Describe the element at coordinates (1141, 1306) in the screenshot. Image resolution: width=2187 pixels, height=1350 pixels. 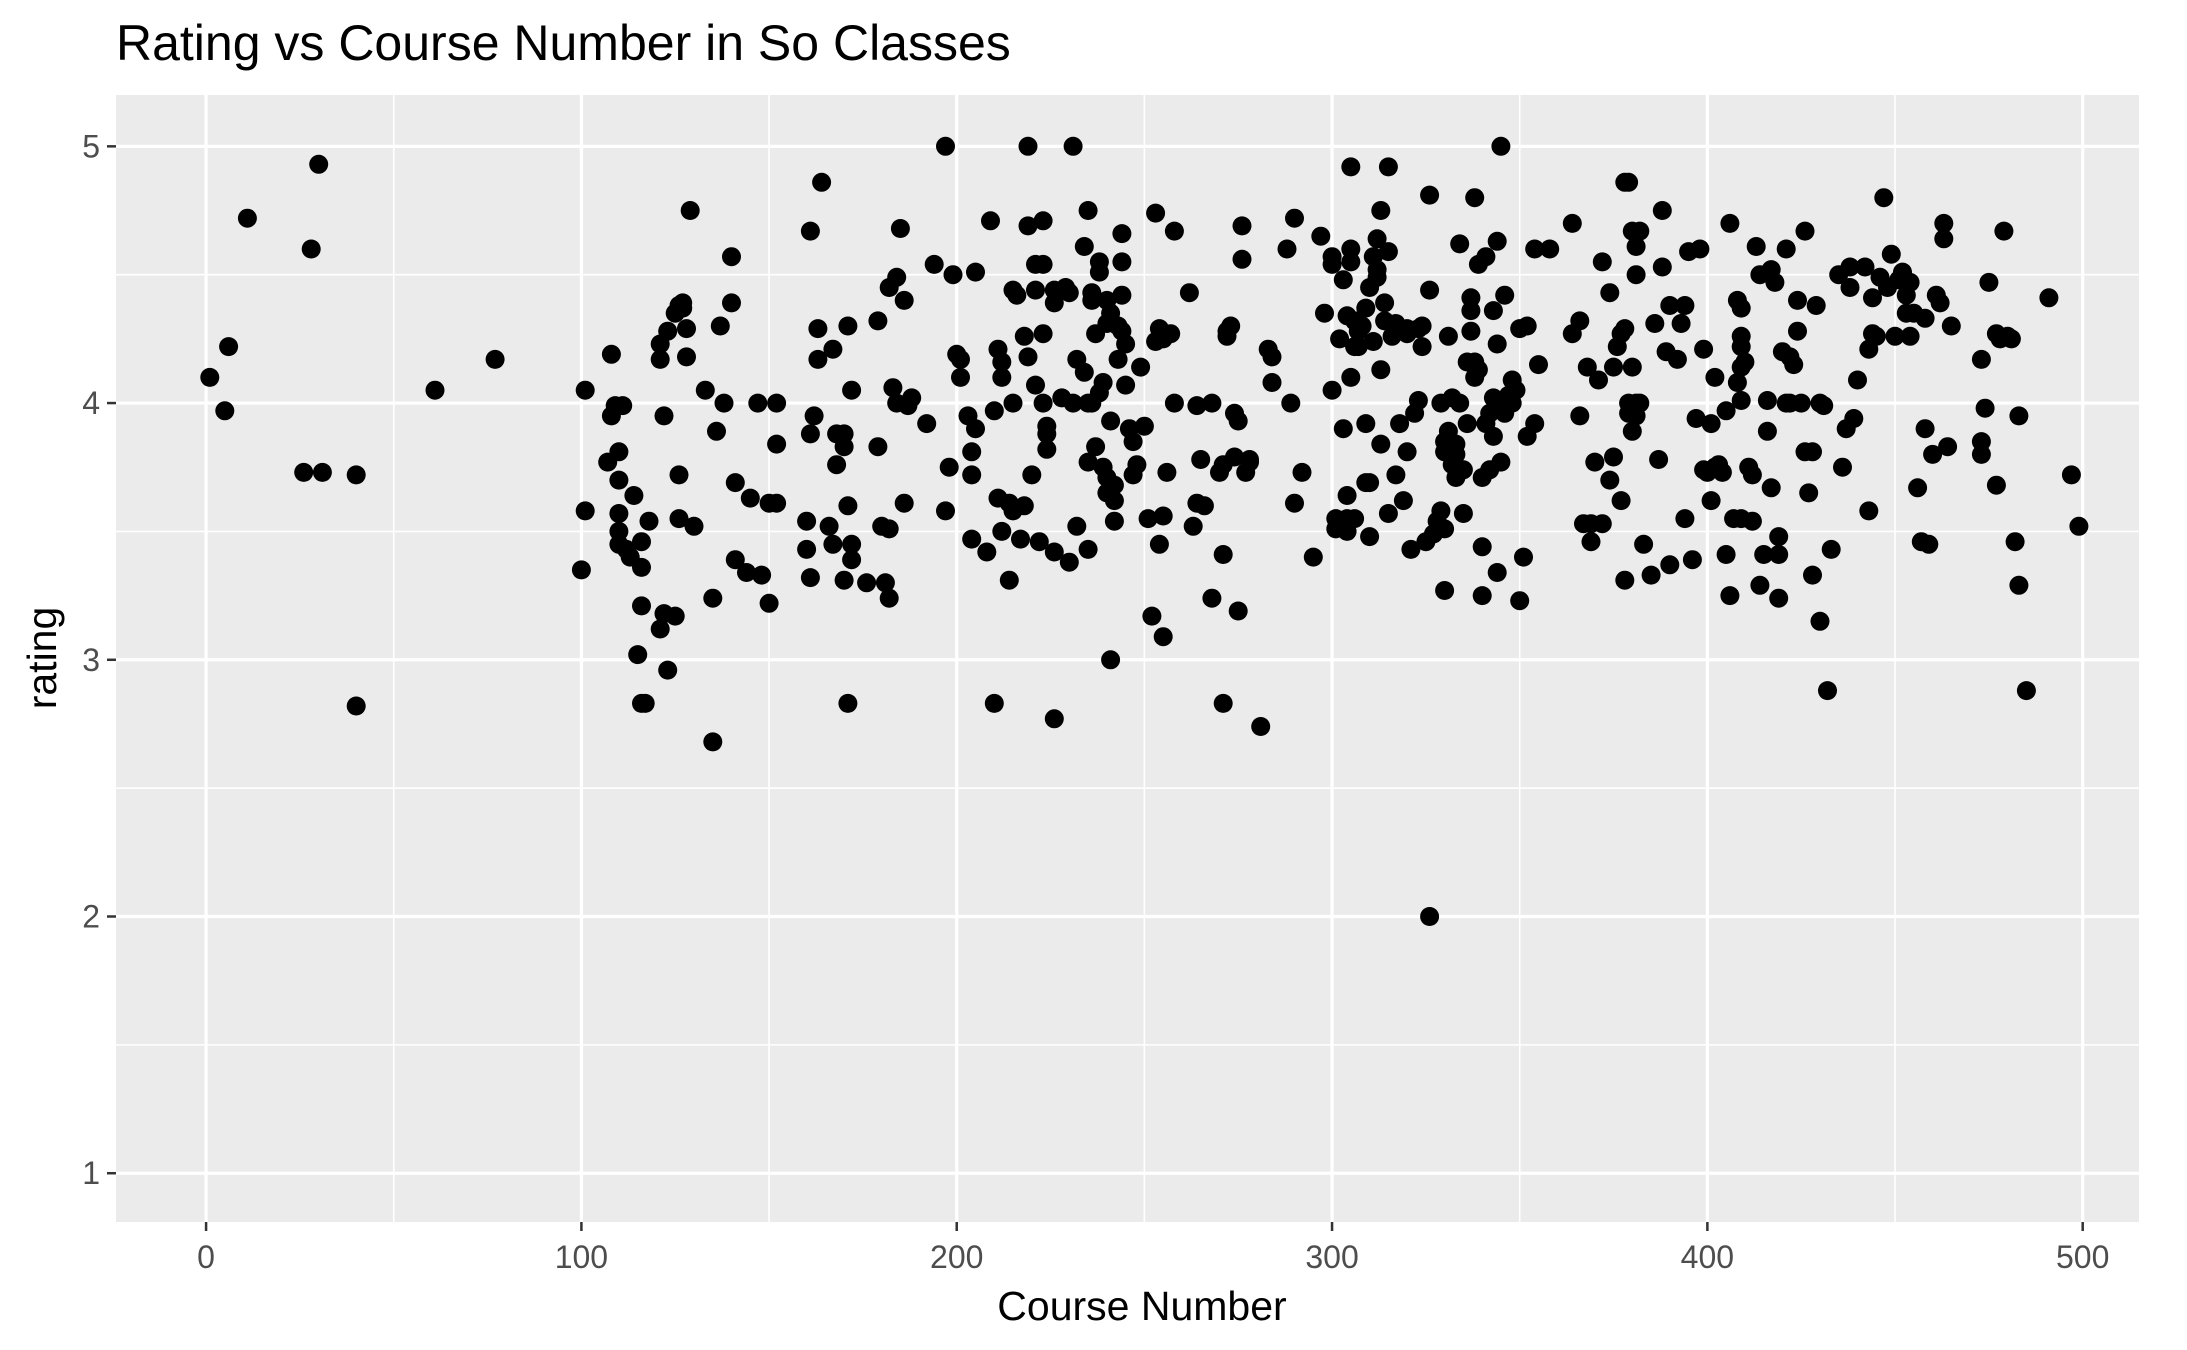
I see `x-axis-title: Course Number` at that location.